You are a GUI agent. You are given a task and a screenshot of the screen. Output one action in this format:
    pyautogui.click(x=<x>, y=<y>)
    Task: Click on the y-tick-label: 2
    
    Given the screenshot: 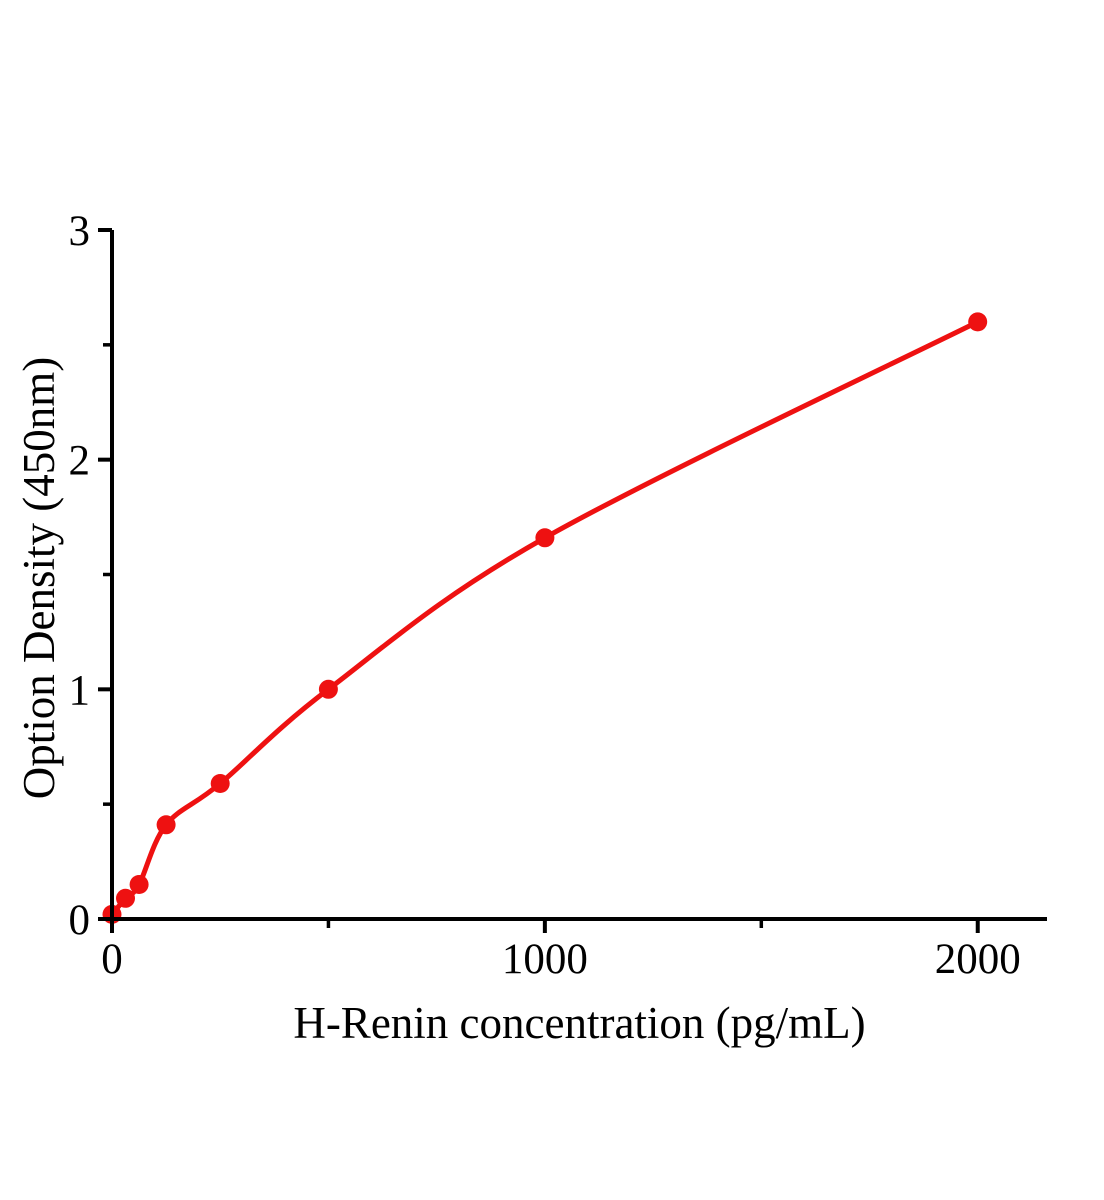 What is the action you would take?
    pyautogui.click(x=80, y=461)
    